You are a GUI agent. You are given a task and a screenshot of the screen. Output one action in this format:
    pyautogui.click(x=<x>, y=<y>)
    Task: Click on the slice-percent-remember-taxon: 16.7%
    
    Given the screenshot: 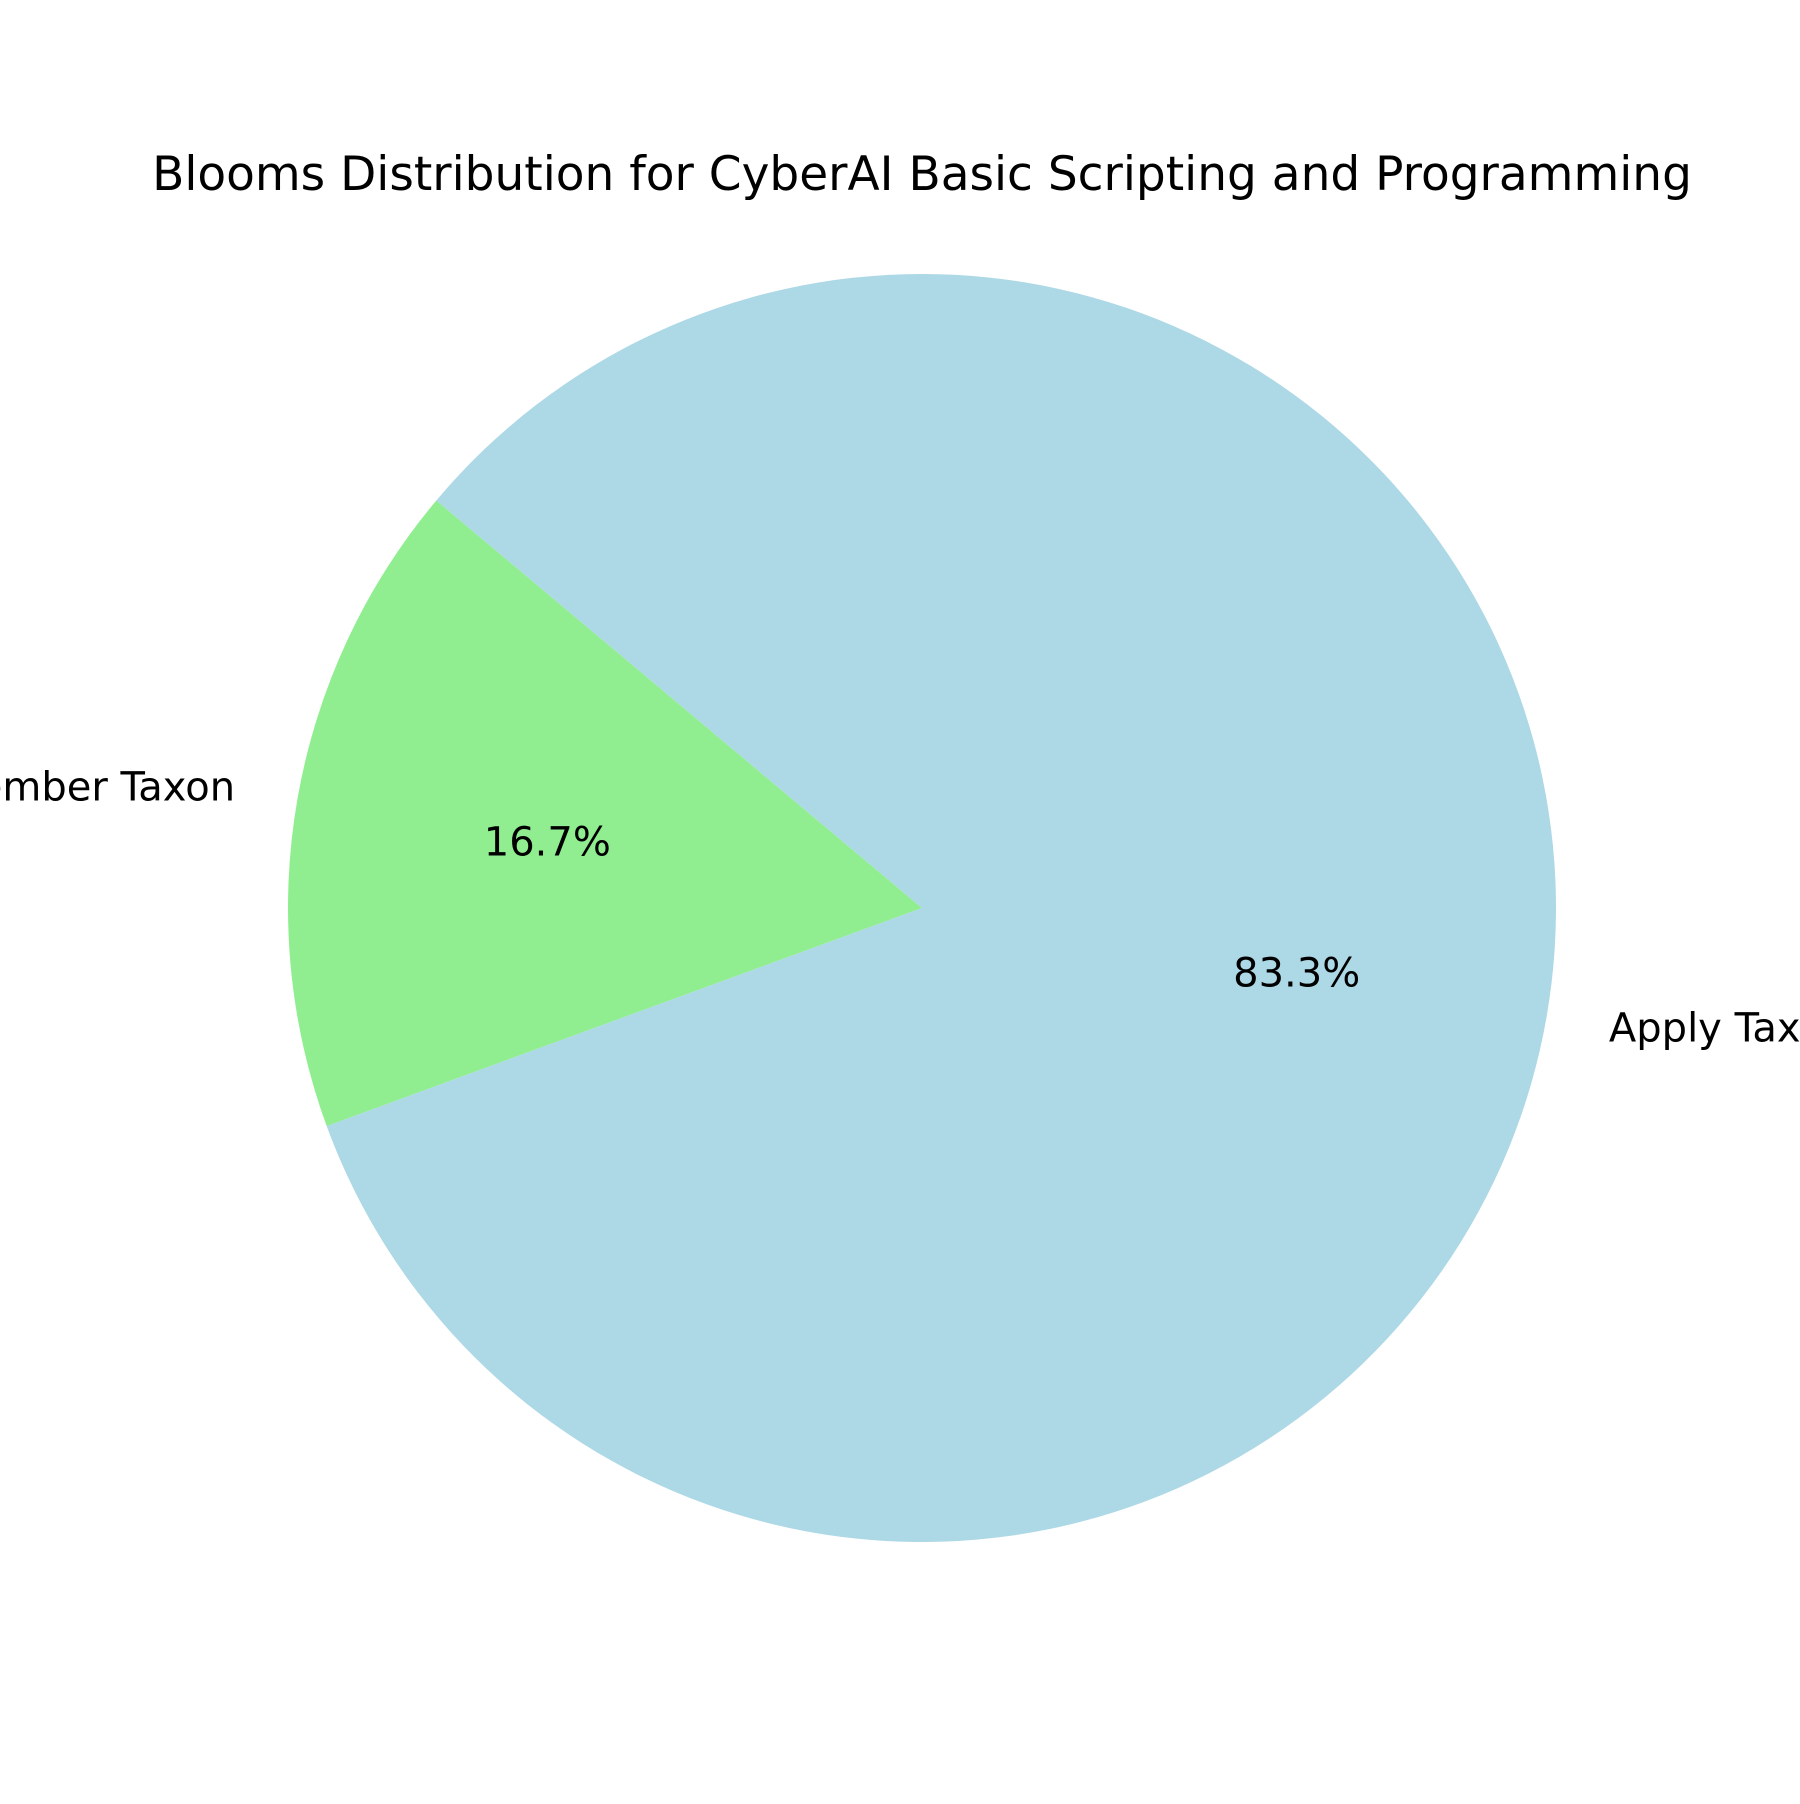 What is the action you would take?
    pyautogui.click(x=547, y=842)
    